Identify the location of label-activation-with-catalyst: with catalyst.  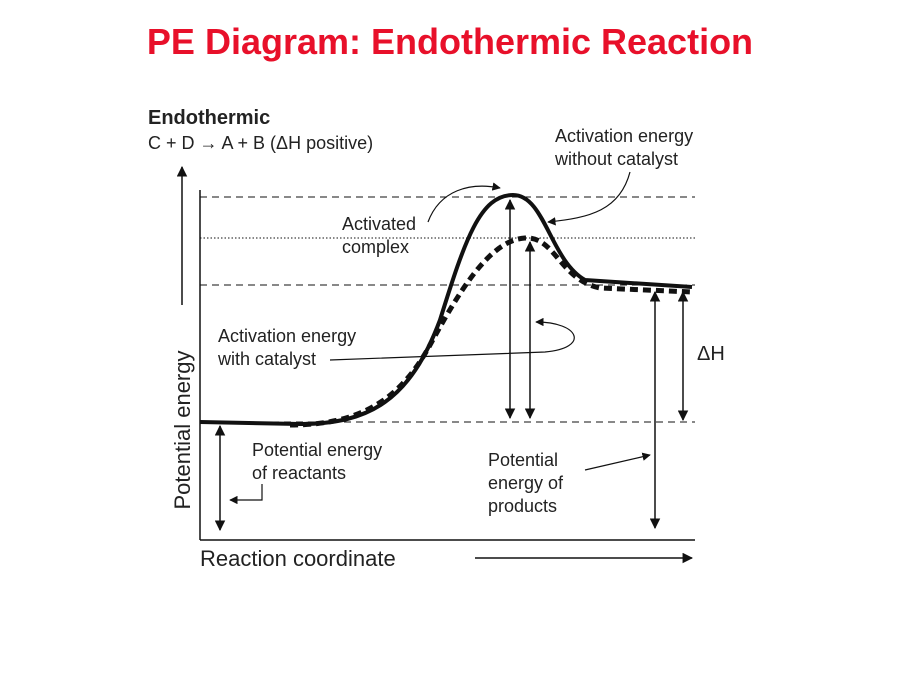
(266, 359).